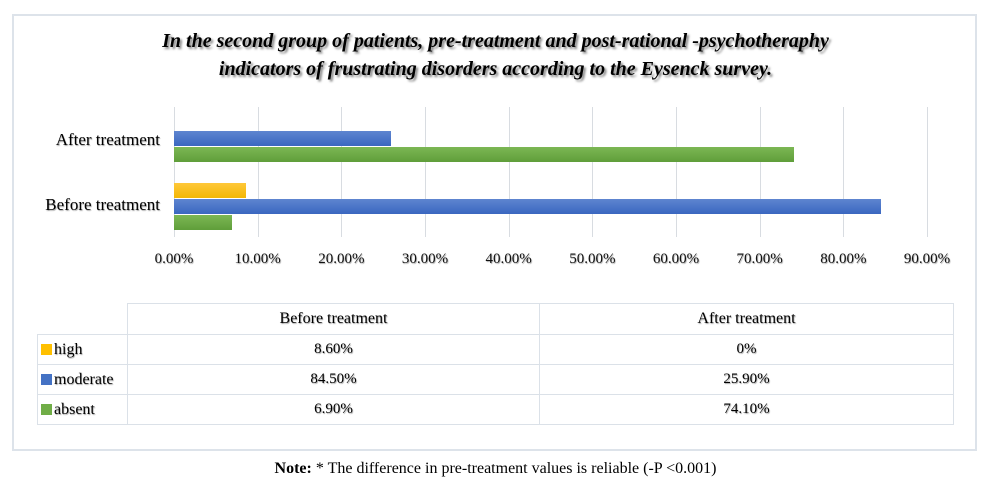 The height and width of the screenshot is (493, 991). Describe the element at coordinates (46, 349) in the screenshot. I see `legend-key-high-icon` at that location.